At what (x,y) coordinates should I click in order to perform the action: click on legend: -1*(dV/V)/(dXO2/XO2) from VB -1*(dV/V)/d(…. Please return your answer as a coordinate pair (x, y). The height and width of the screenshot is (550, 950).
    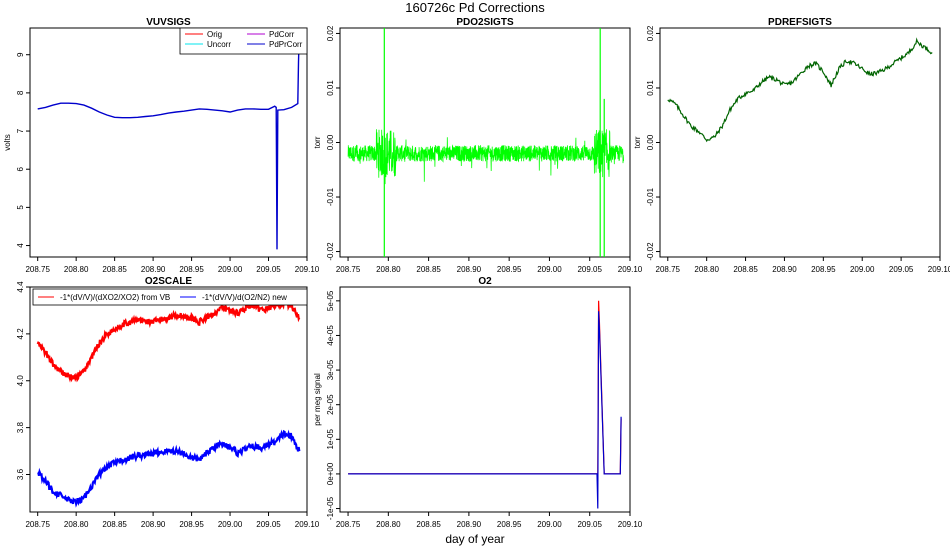
    Looking at the image, I should click on (170, 297).